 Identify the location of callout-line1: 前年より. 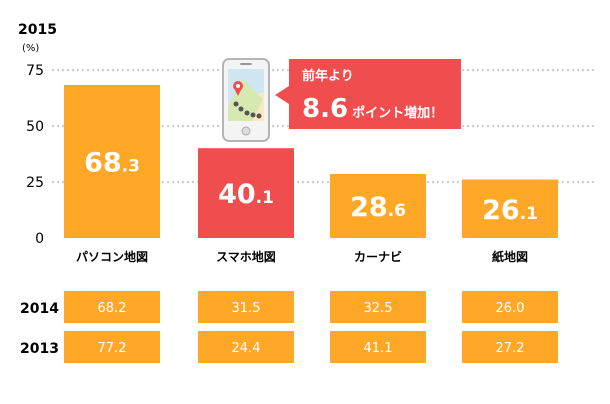
(328, 76).